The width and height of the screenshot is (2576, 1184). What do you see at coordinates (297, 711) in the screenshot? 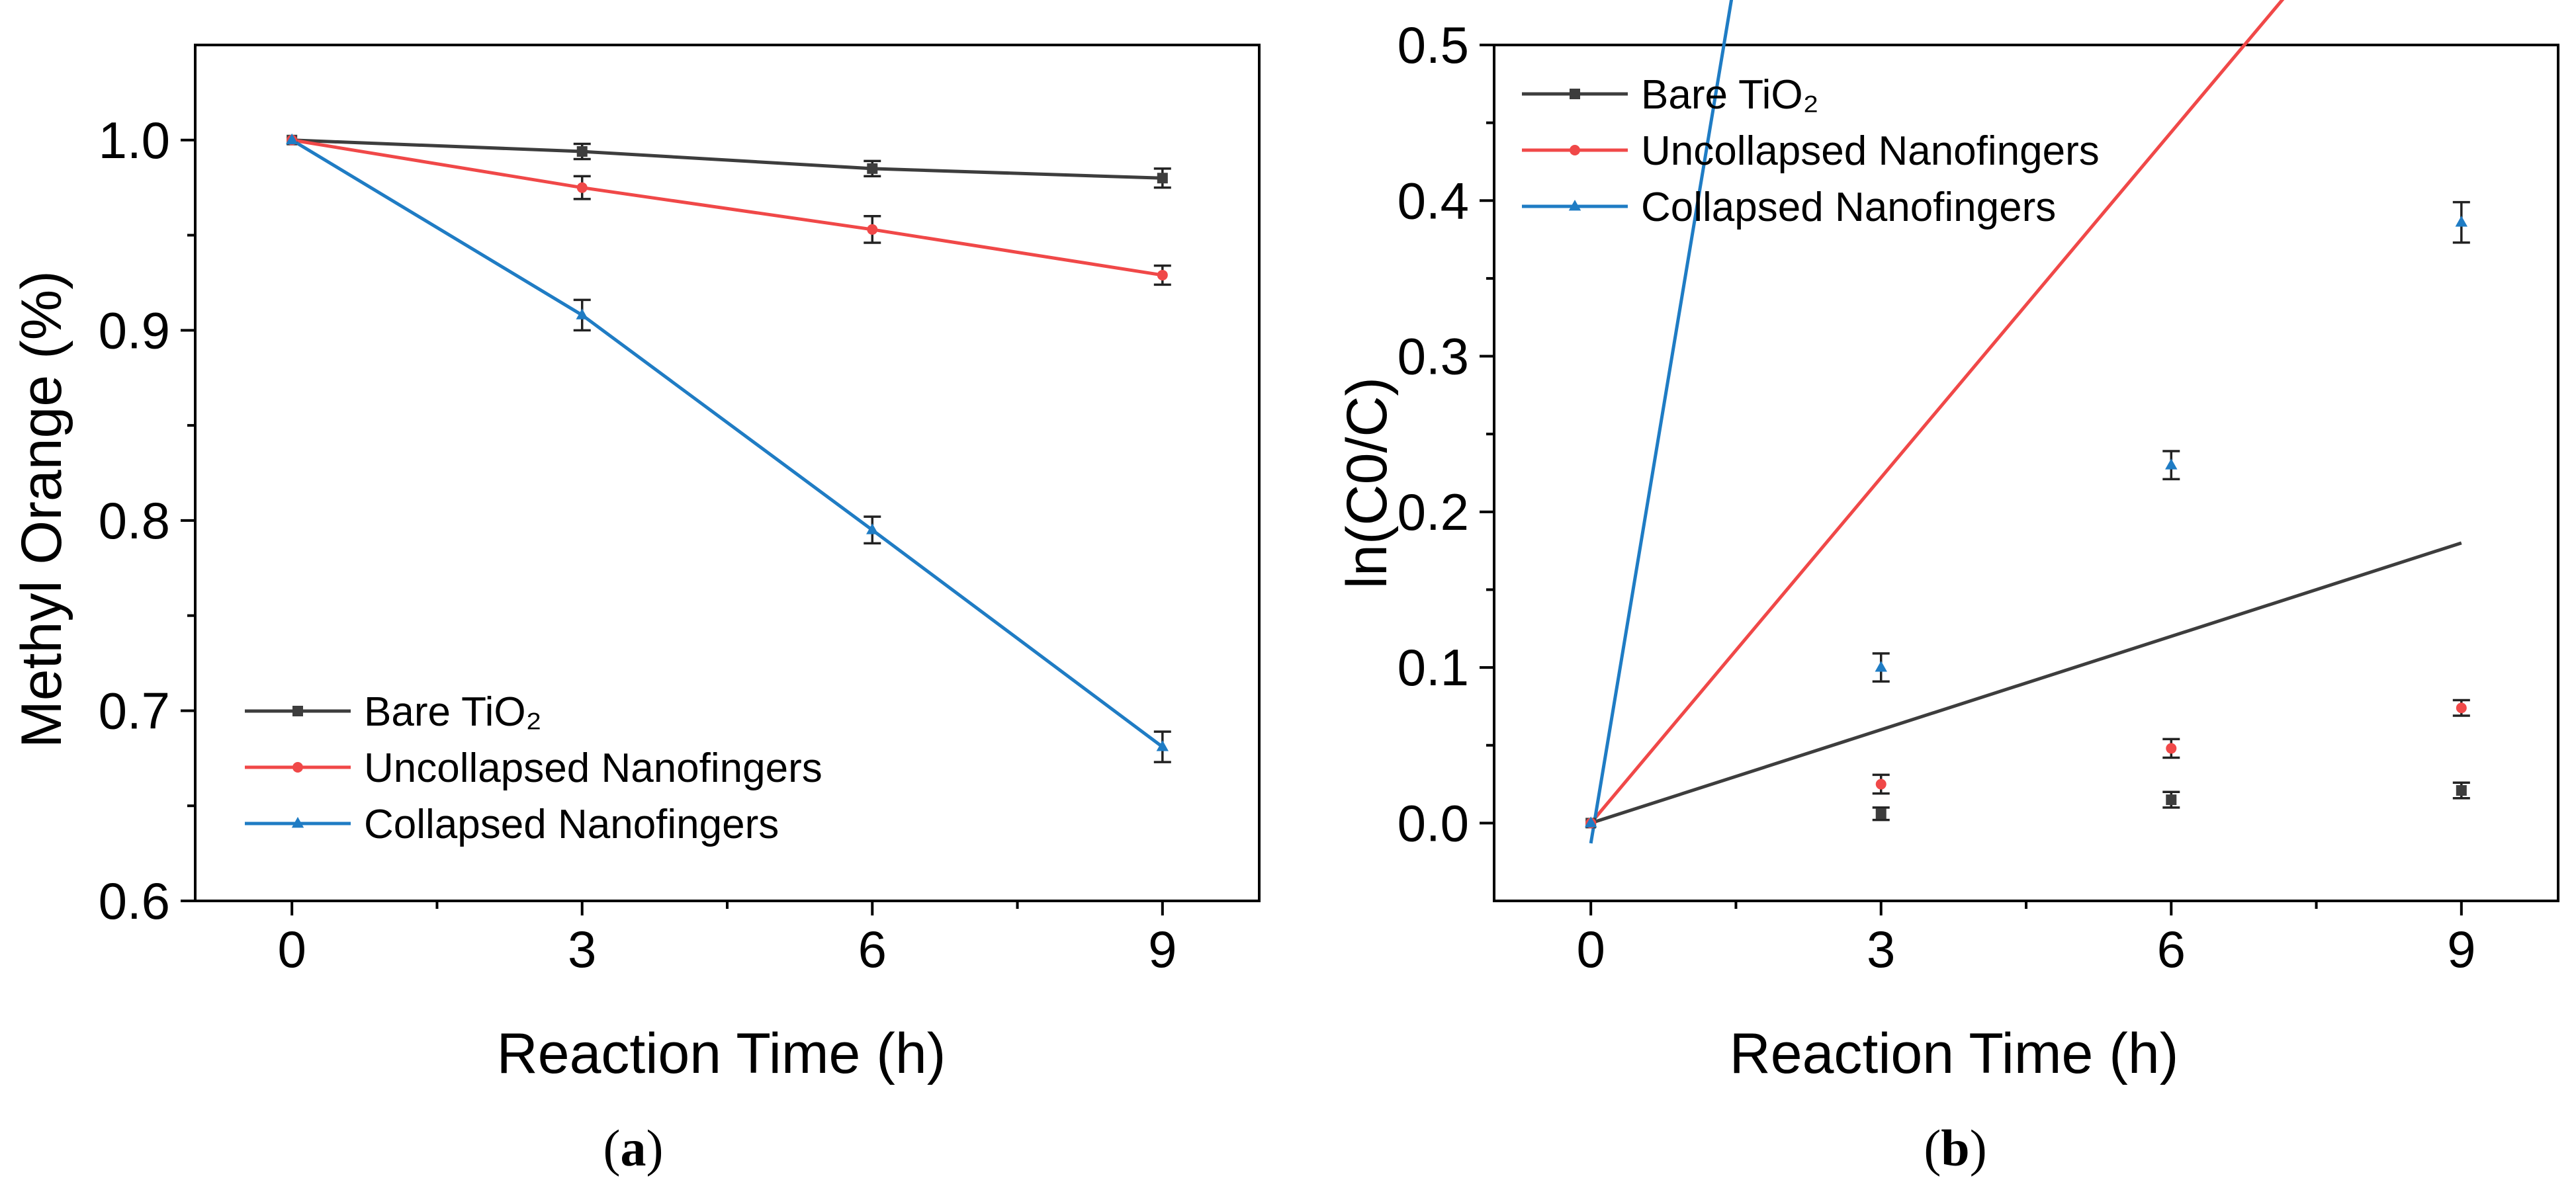
I see `panel-a-legend-marker-bare-tio2` at bounding box center [297, 711].